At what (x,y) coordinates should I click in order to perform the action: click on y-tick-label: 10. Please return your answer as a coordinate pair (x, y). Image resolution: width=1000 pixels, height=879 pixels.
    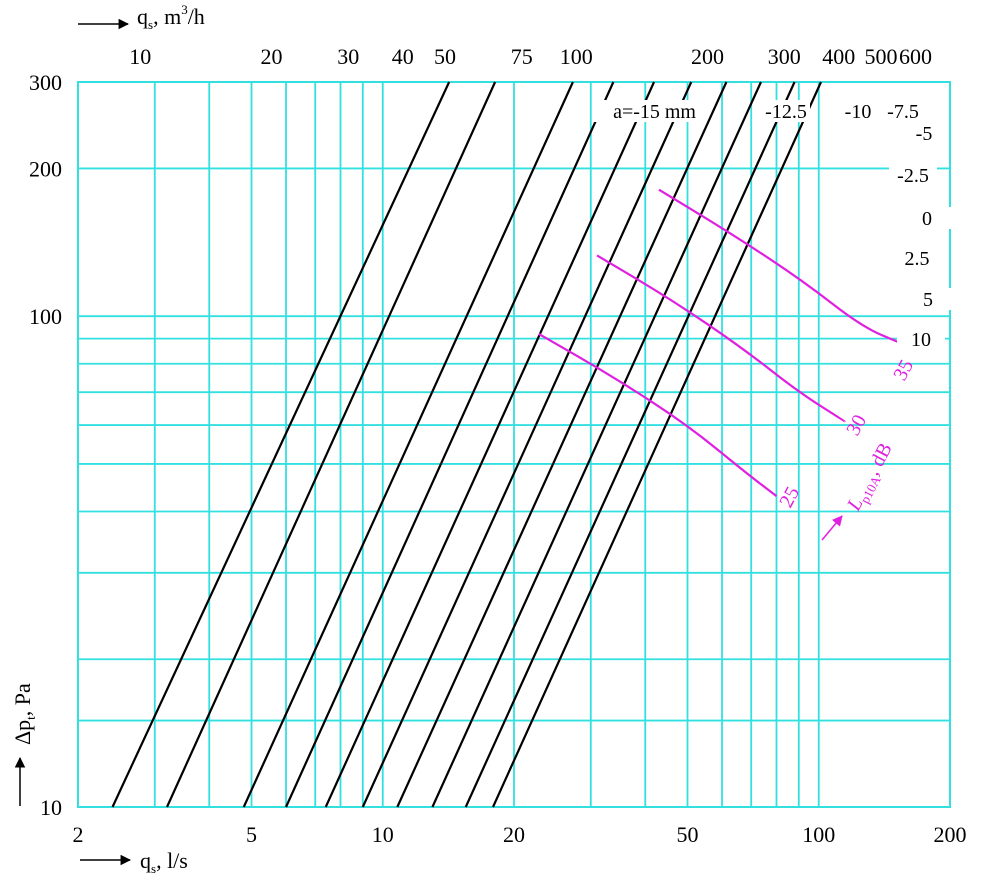
    Looking at the image, I should click on (51, 807).